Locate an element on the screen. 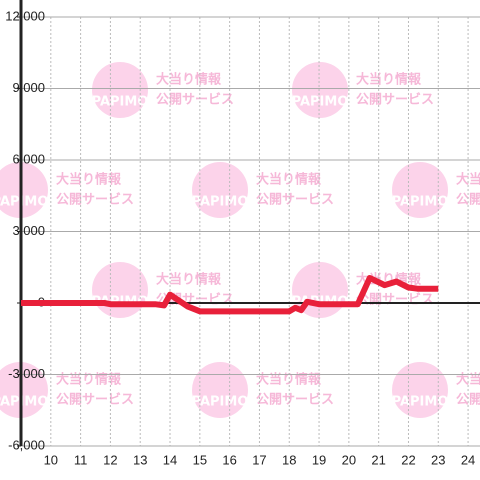 The height and width of the screenshot is (480, 480). x-tick-label: 15 is located at coordinates (200, 459).